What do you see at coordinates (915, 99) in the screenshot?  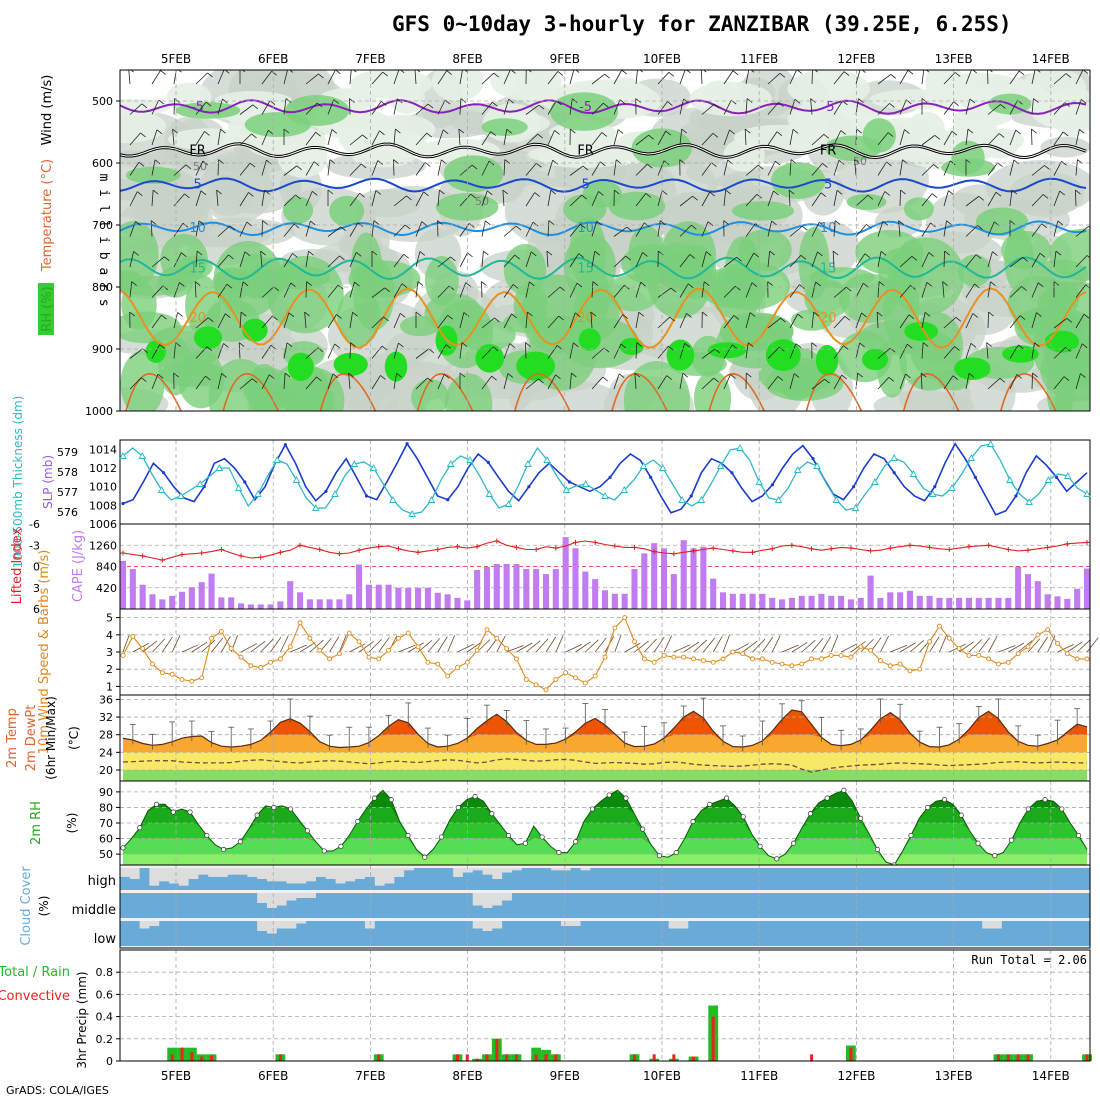 I see `rh-blob-light` at bounding box center [915, 99].